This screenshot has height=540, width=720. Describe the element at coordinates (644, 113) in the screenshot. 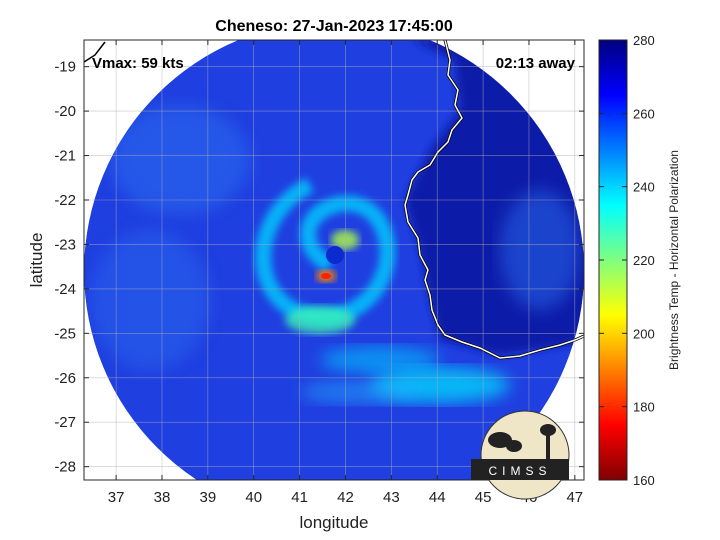

I see `colorbar-tick-label: 260` at that location.